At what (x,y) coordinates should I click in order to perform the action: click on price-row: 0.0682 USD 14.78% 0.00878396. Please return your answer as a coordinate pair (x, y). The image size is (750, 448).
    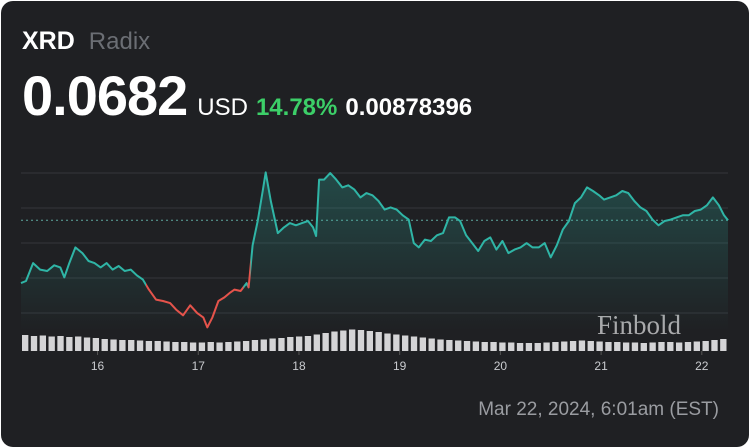
    Looking at the image, I should click on (247, 95).